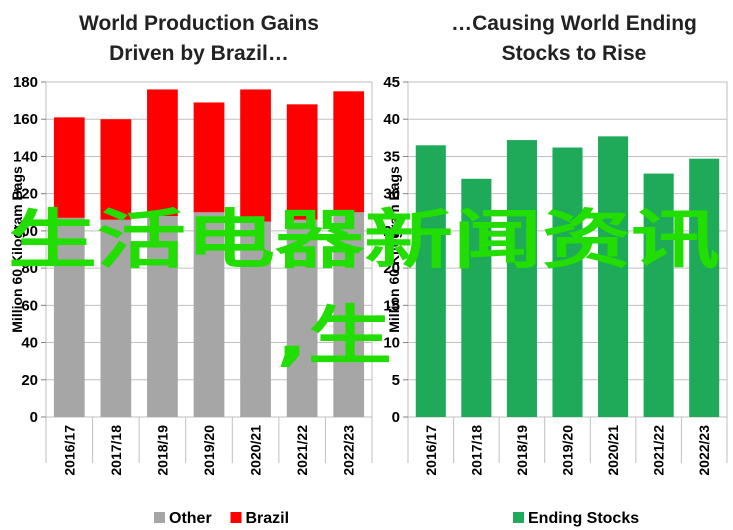 This screenshot has height=530, width=733. I want to click on legend-swatch-brazil, so click(236, 517).